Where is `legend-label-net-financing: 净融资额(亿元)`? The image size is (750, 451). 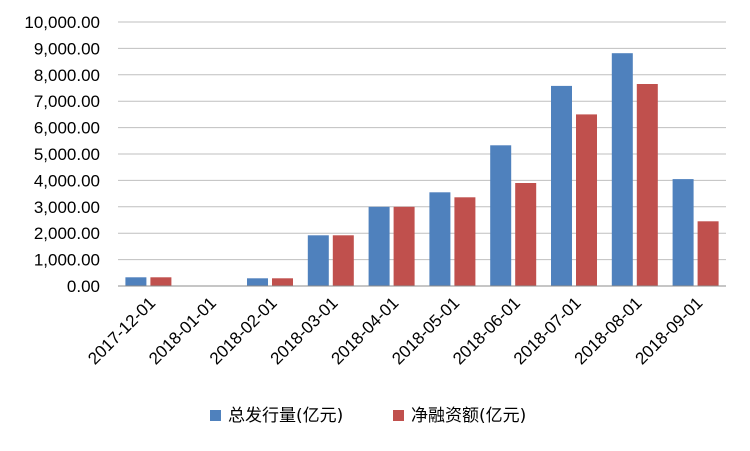
legend-label-net-financing: 净融资额(亿元) is located at coordinates (468, 416).